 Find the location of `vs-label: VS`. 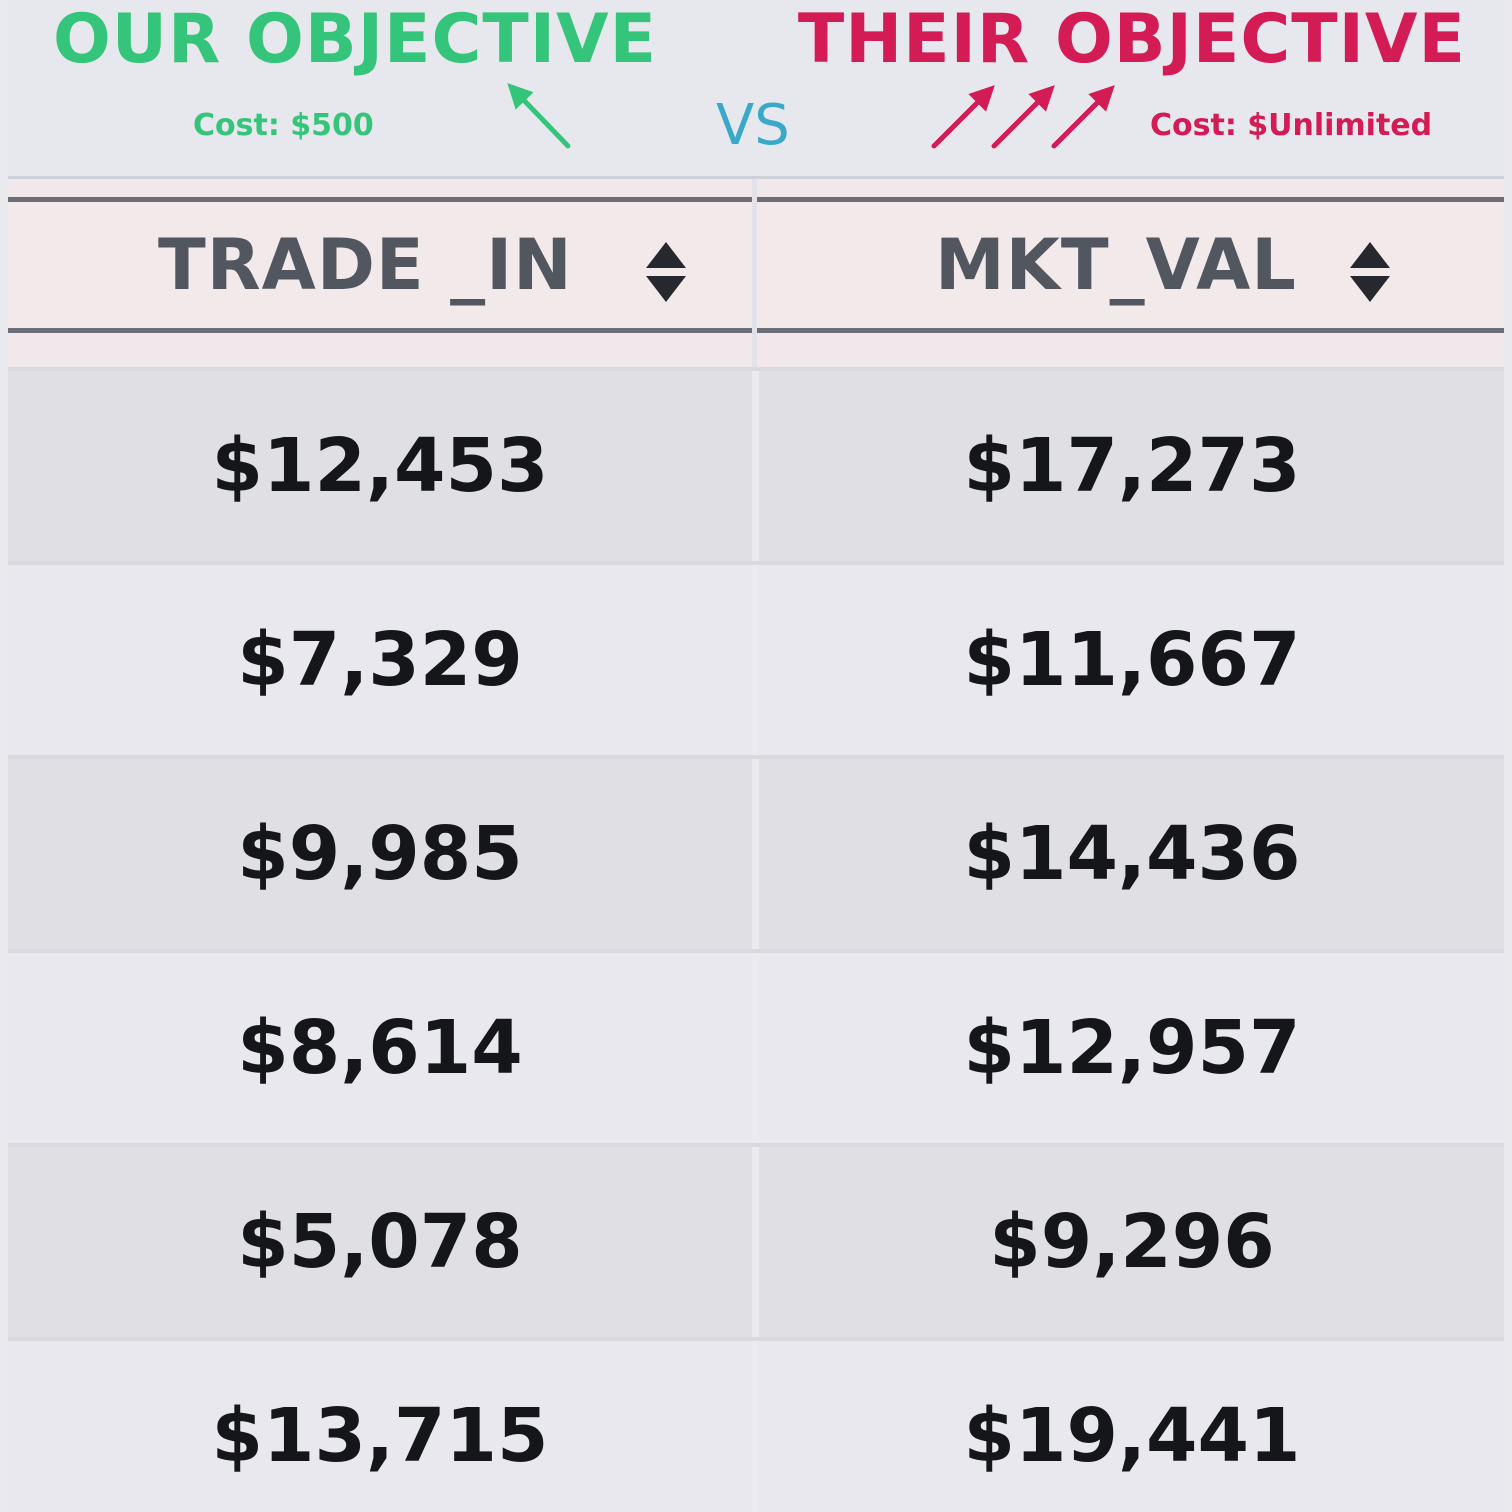

vs-label: VS is located at coordinates (753, 125).